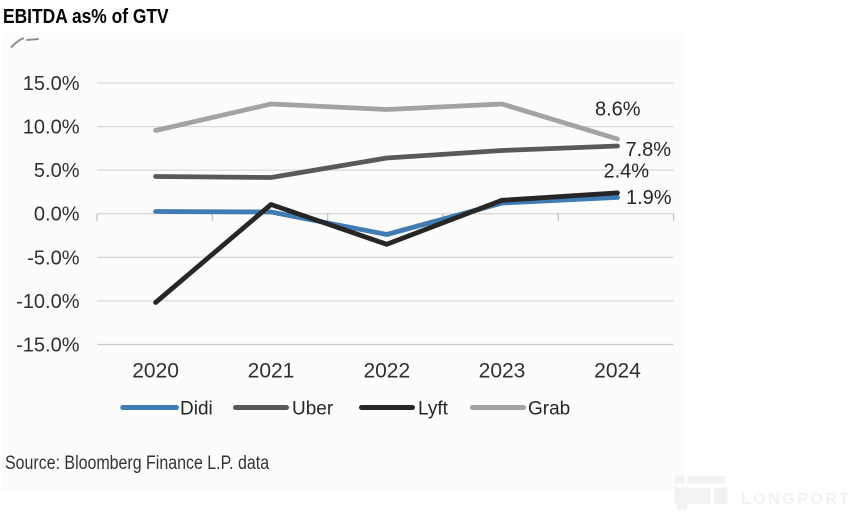  Describe the element at coordinates (155, 371) in the screenshot. I see `svg-text: 2020` at that location.